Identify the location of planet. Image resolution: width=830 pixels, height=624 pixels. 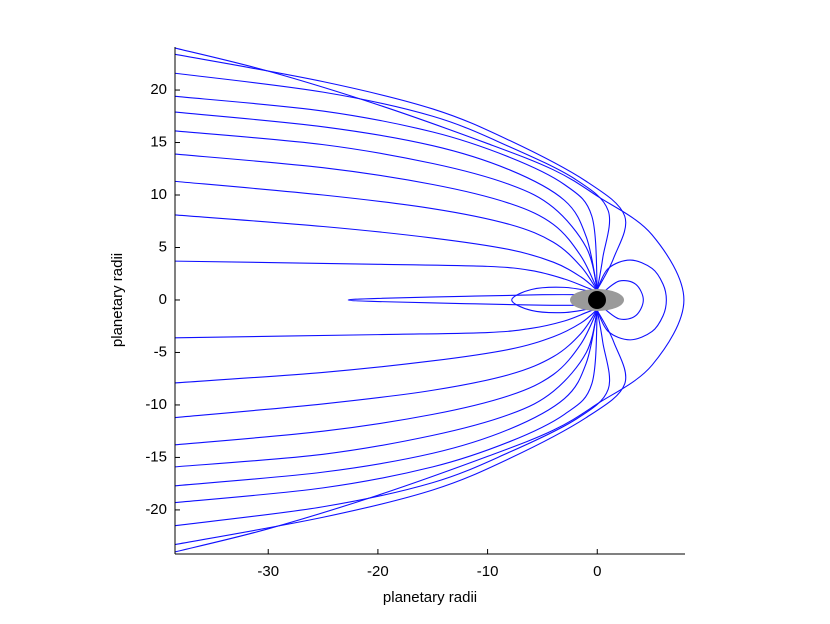
(597, 300).